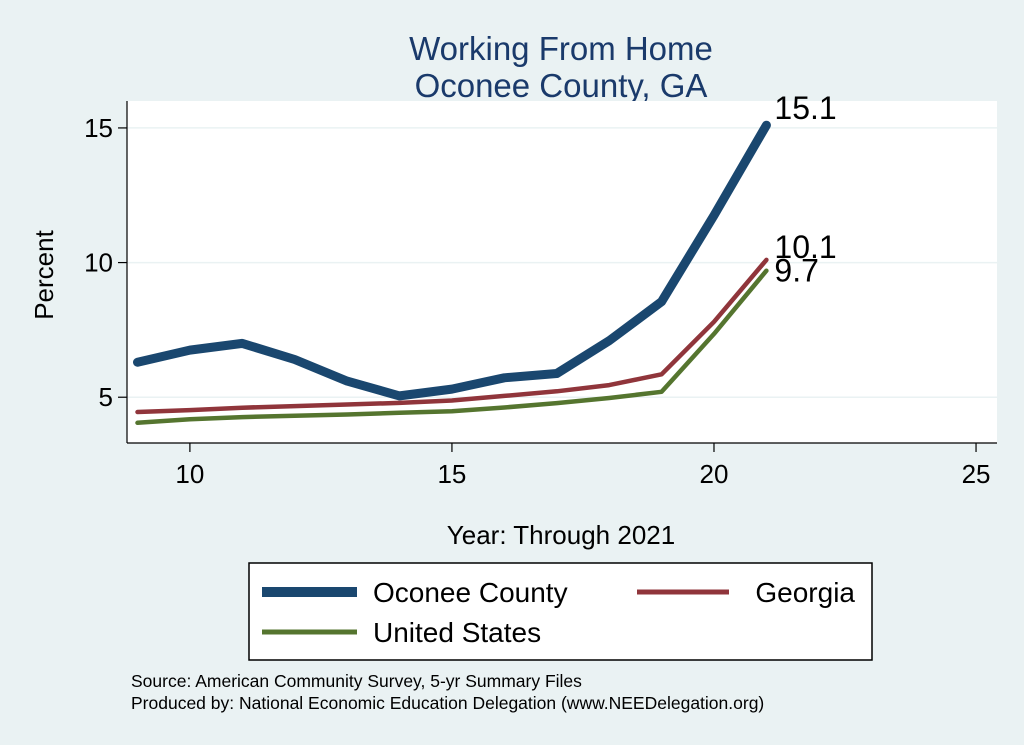 The width and height of the screenshot is (1024, 745). Describe the element at coordinates (976, 474) in the screenshot. I see `x-tick-label-25: 25` at that location.